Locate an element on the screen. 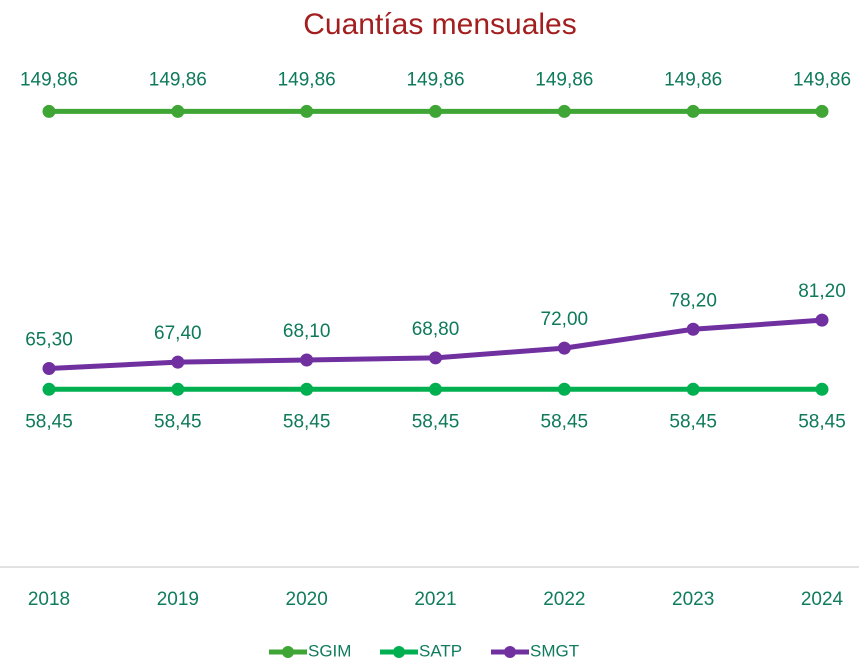 The image size is (859, 663). legend-label: SMGT is located at coordinates (554, 650).